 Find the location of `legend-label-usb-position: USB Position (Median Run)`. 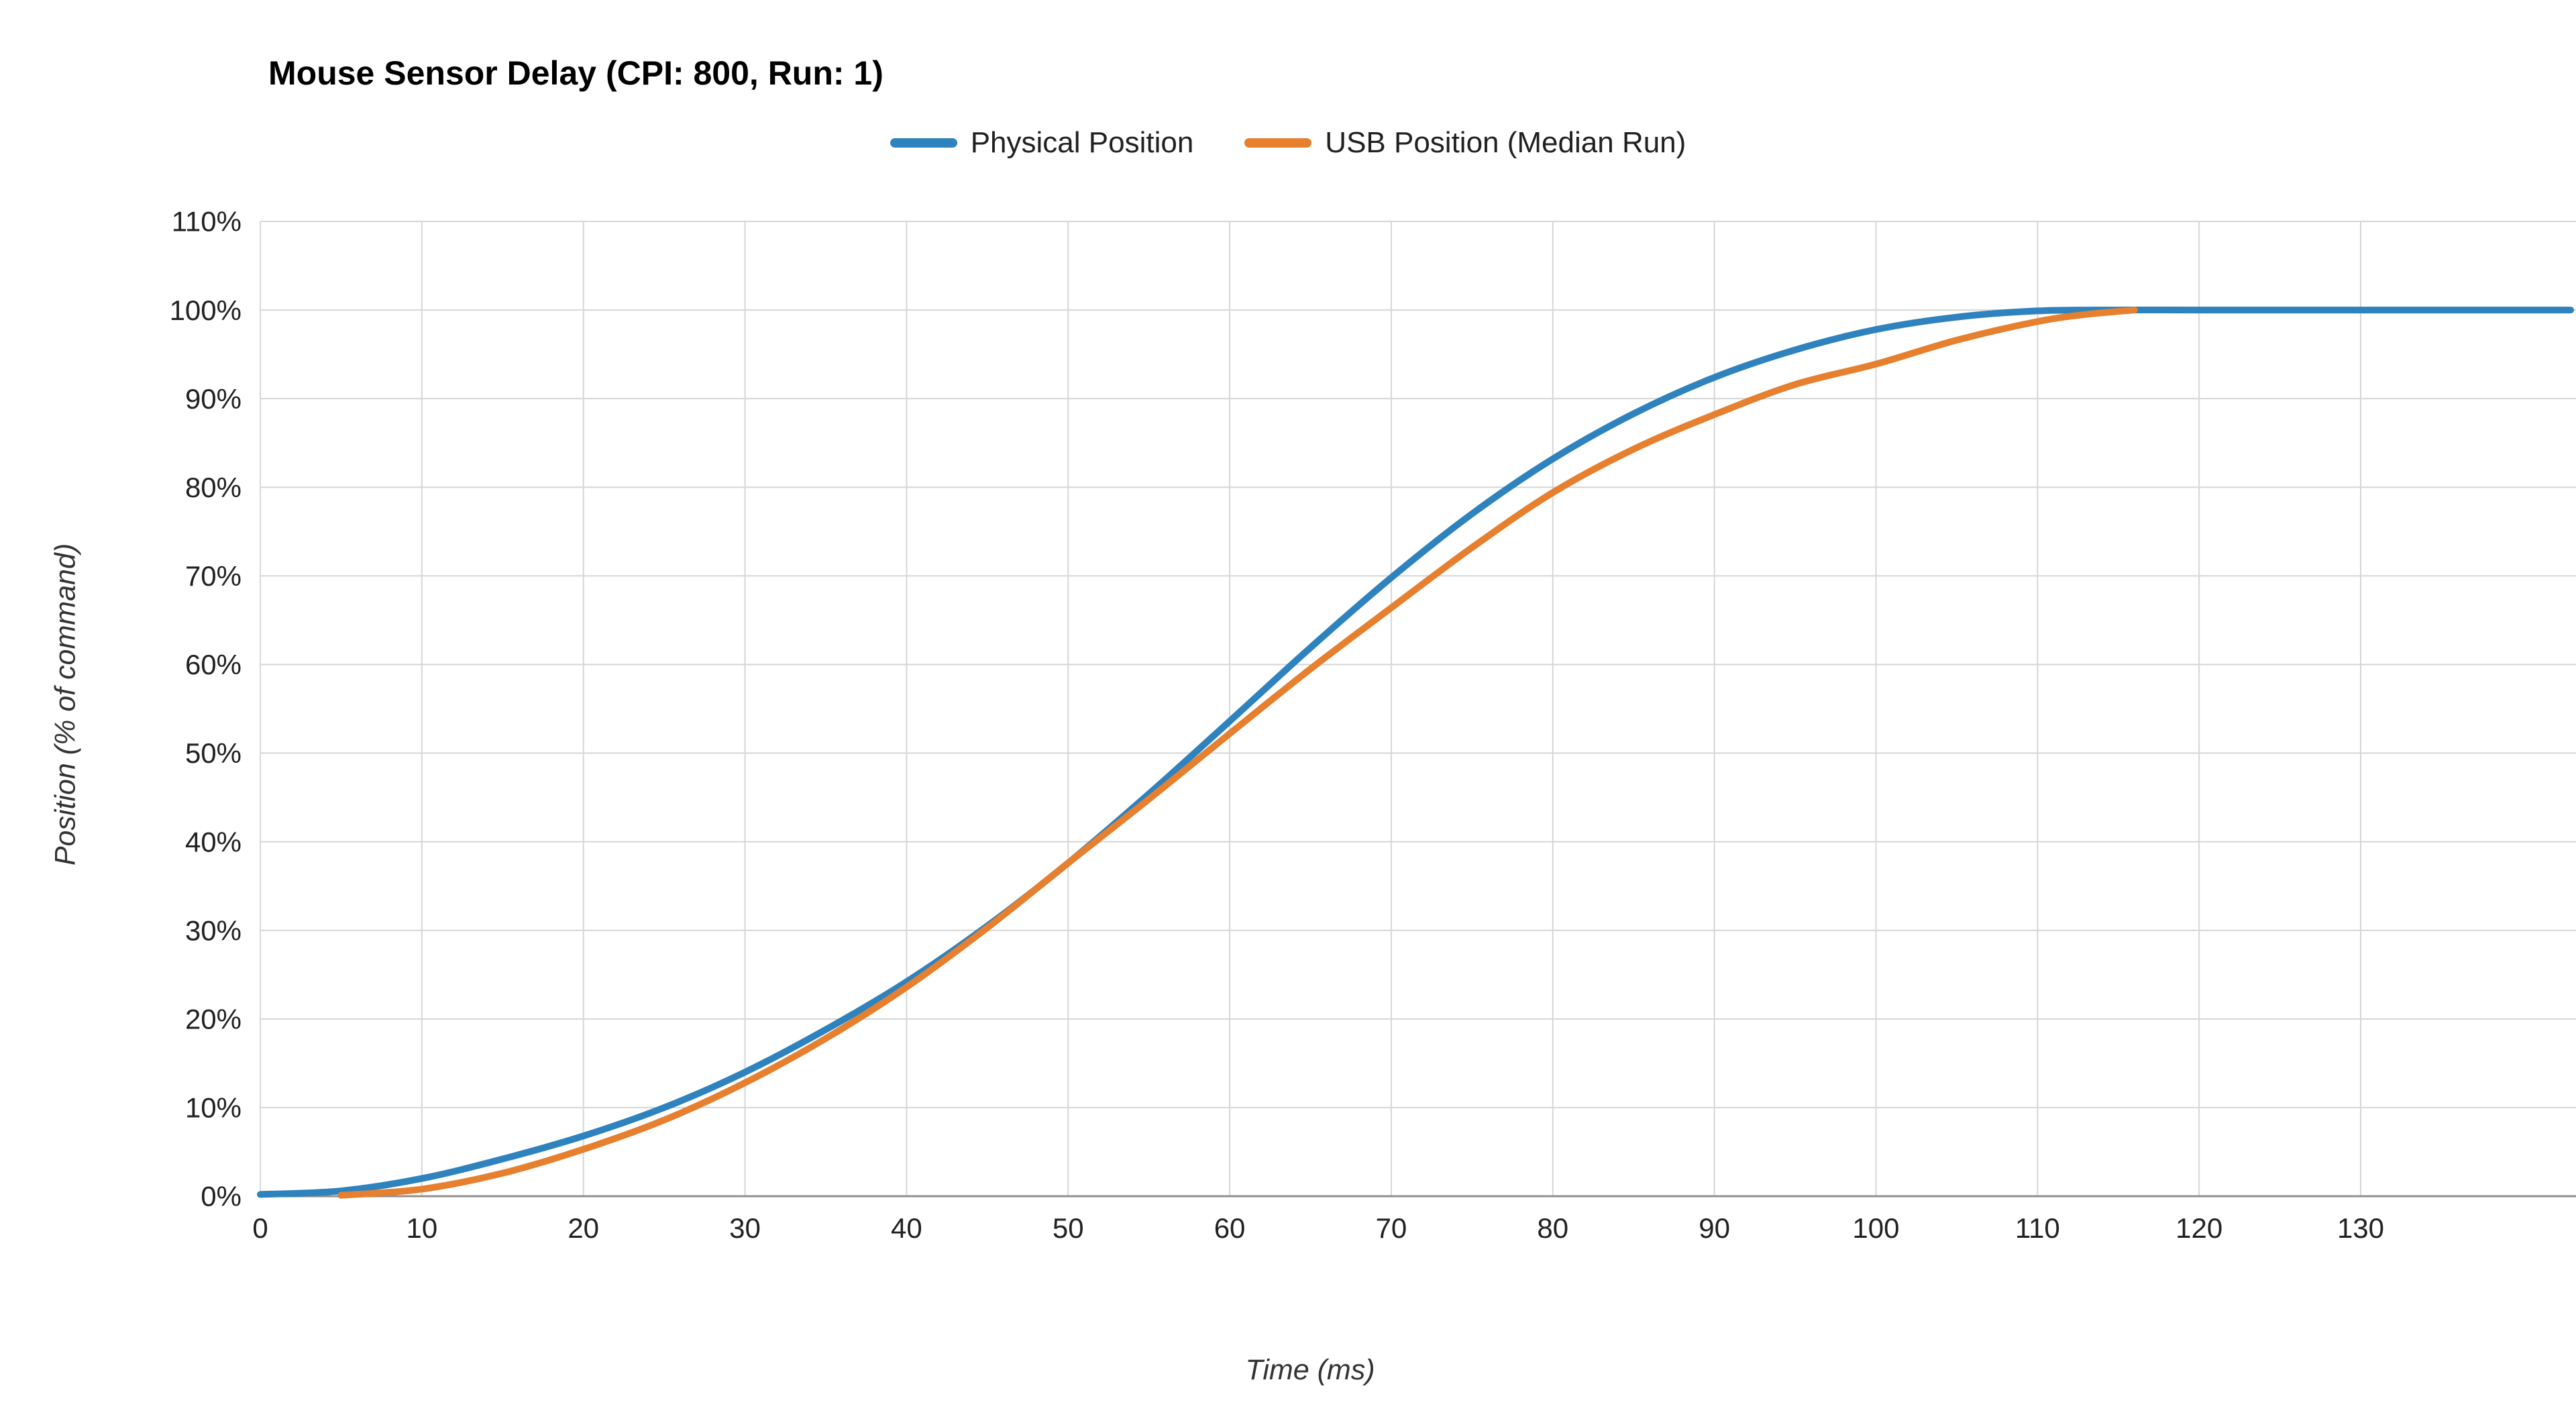

legend-label-usb-position: USB Position (Median Run) is located at coordinates (1505, 142).